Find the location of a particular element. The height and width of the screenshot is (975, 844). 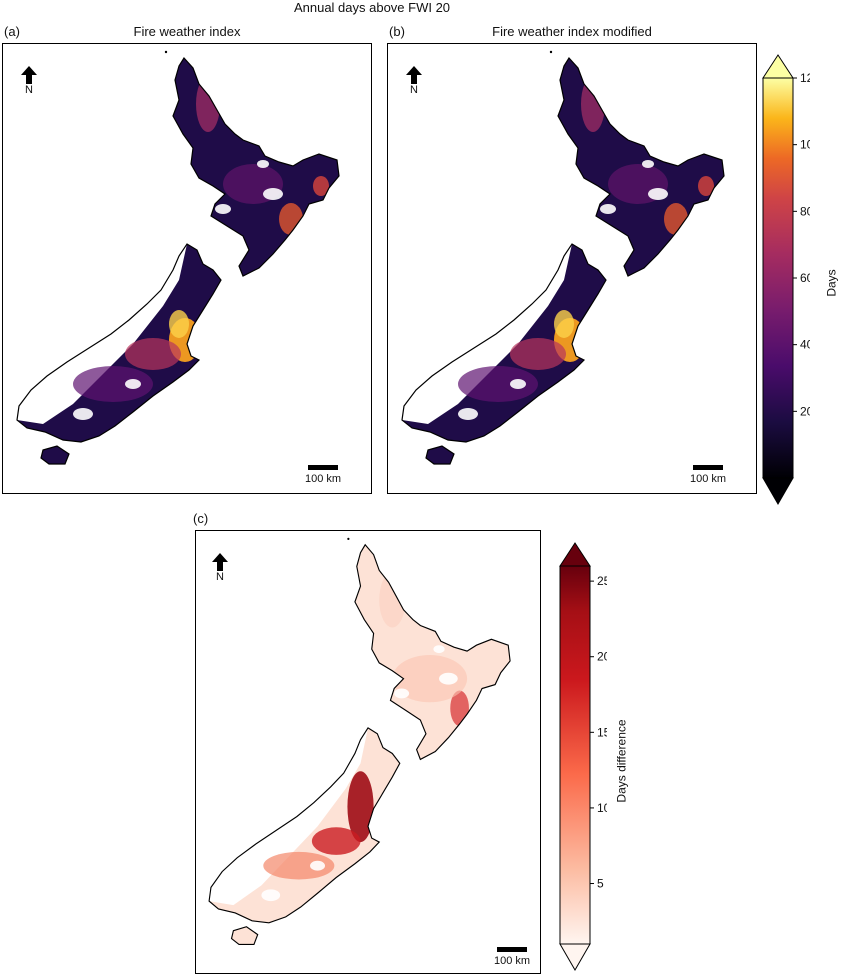

panel-a-title: Fire weather index is located at coordinates (187, 31).